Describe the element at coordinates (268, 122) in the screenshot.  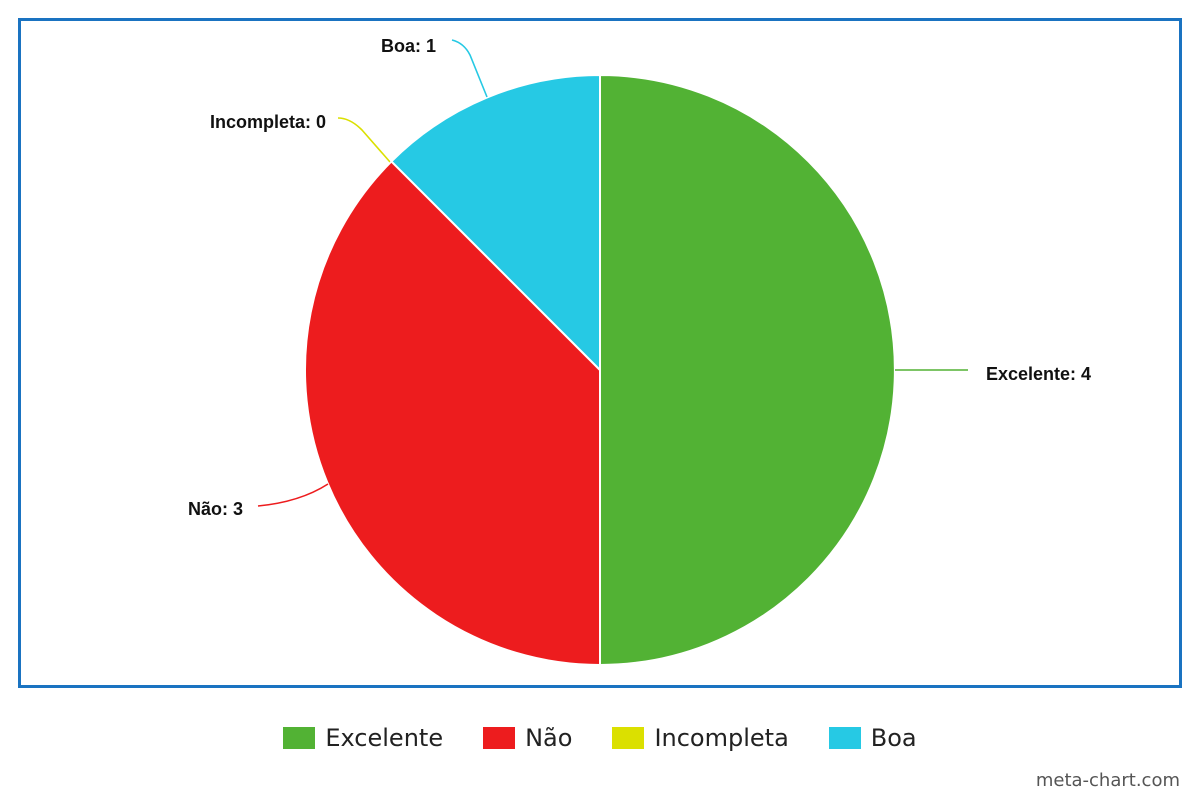
I see `data-label-incompleta: Incompleta: 0` at that location.